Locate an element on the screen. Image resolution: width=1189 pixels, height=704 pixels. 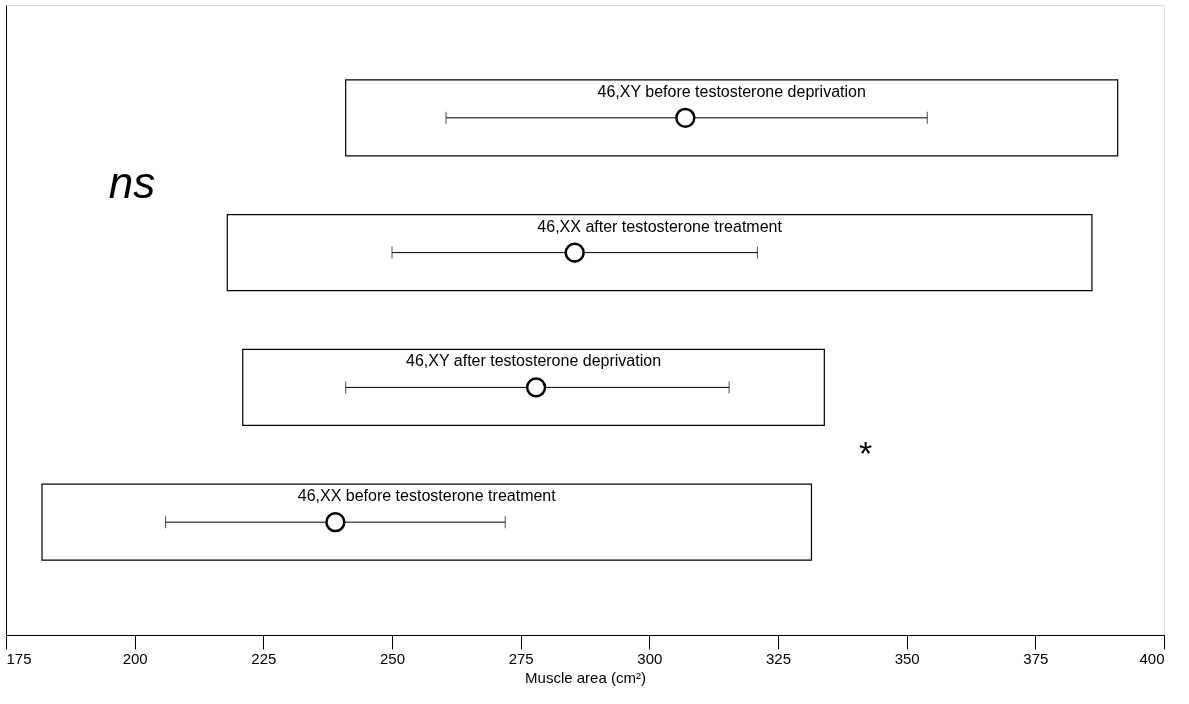
x-axis-title: Muscle area (cm²) is located at coordinates (585, 677).